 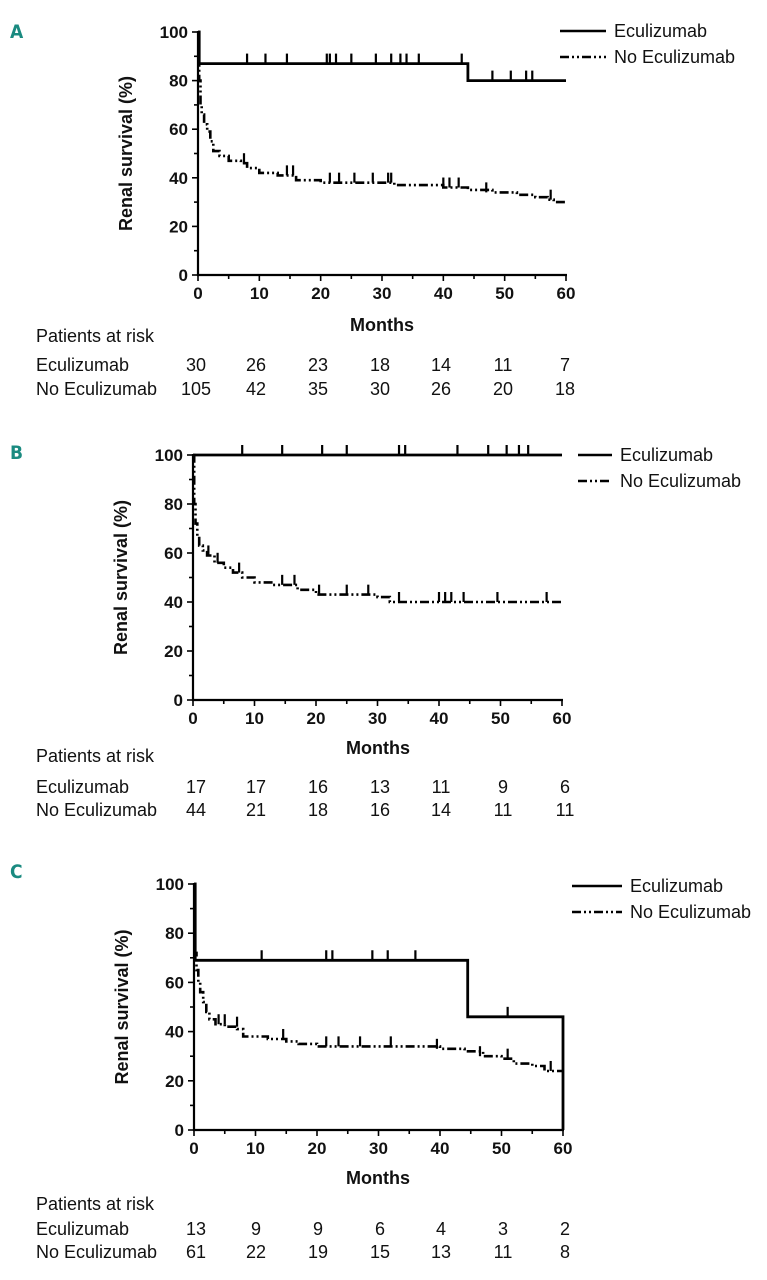 What do you see at coordinates (565, 1252) in the screenshot?
I see `risk-value: 8` at bounding box center [565, 1252].